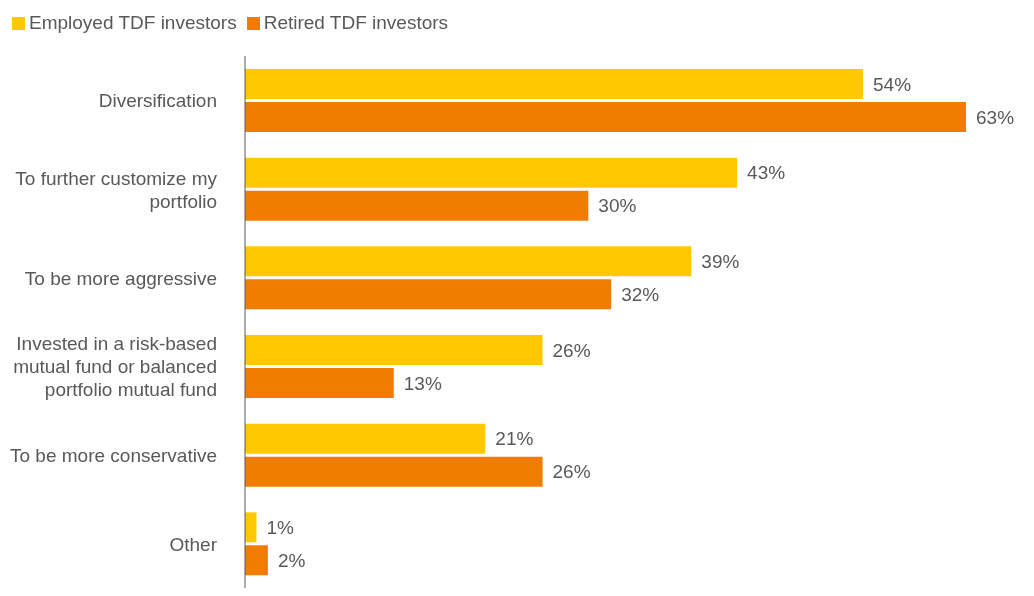  Describe the element at coordinates (157, 100) in the screenshot. I see `y-tick-label: Diversification` at that location.